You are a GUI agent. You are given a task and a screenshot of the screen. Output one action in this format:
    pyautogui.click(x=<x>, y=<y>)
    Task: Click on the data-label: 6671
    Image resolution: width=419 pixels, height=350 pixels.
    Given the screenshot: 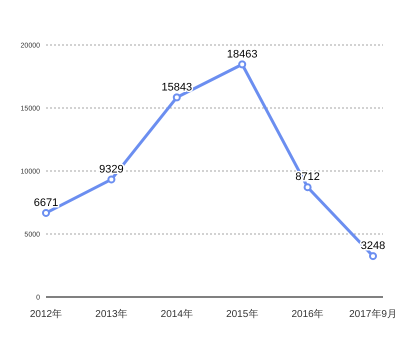 What is the action you would take?
    pyautogui.click(x=46, y=202)
    